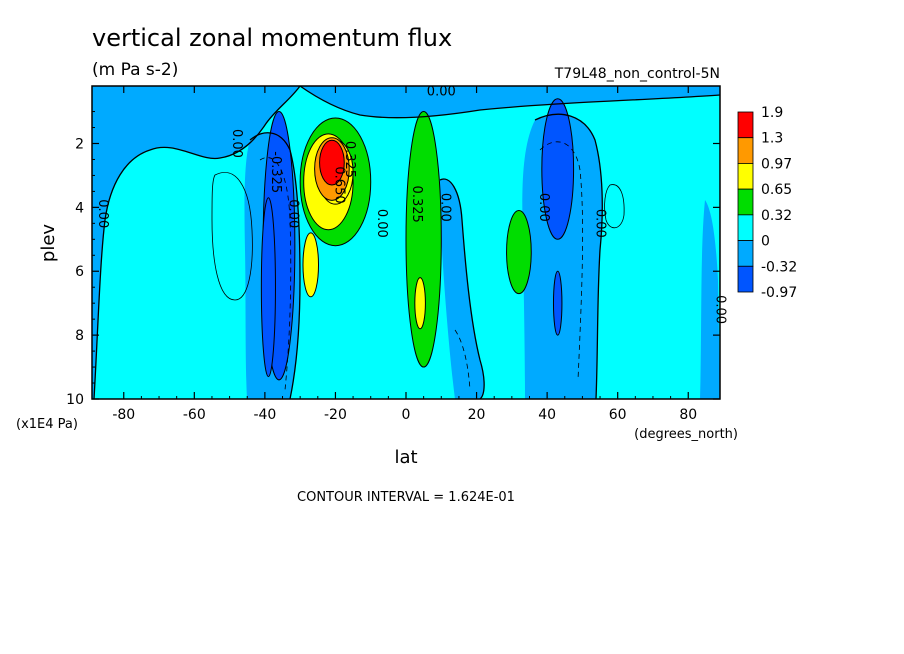 This screenshot has height=654, width=904. Describe the element at coordinates (272, 38) in the screenshot. I see `chart-title: vertical zonal momentum flux` at that location.